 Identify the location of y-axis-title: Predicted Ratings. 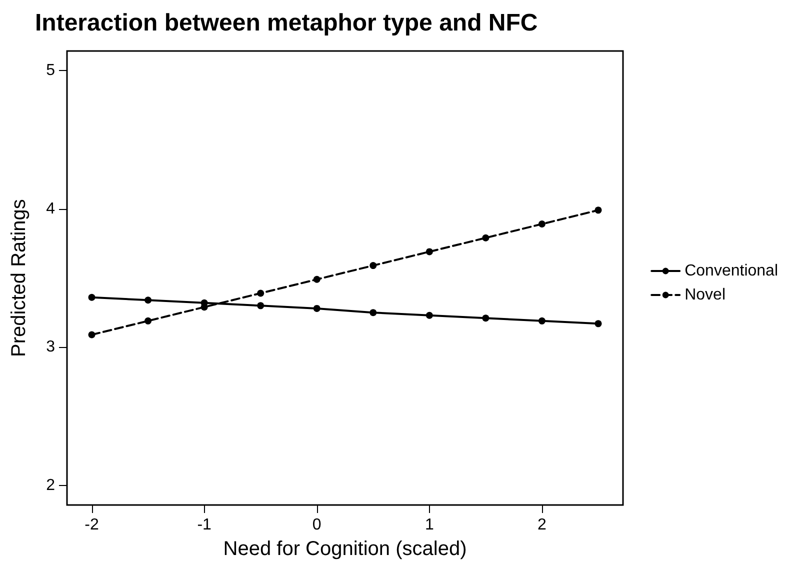
(19, 278).